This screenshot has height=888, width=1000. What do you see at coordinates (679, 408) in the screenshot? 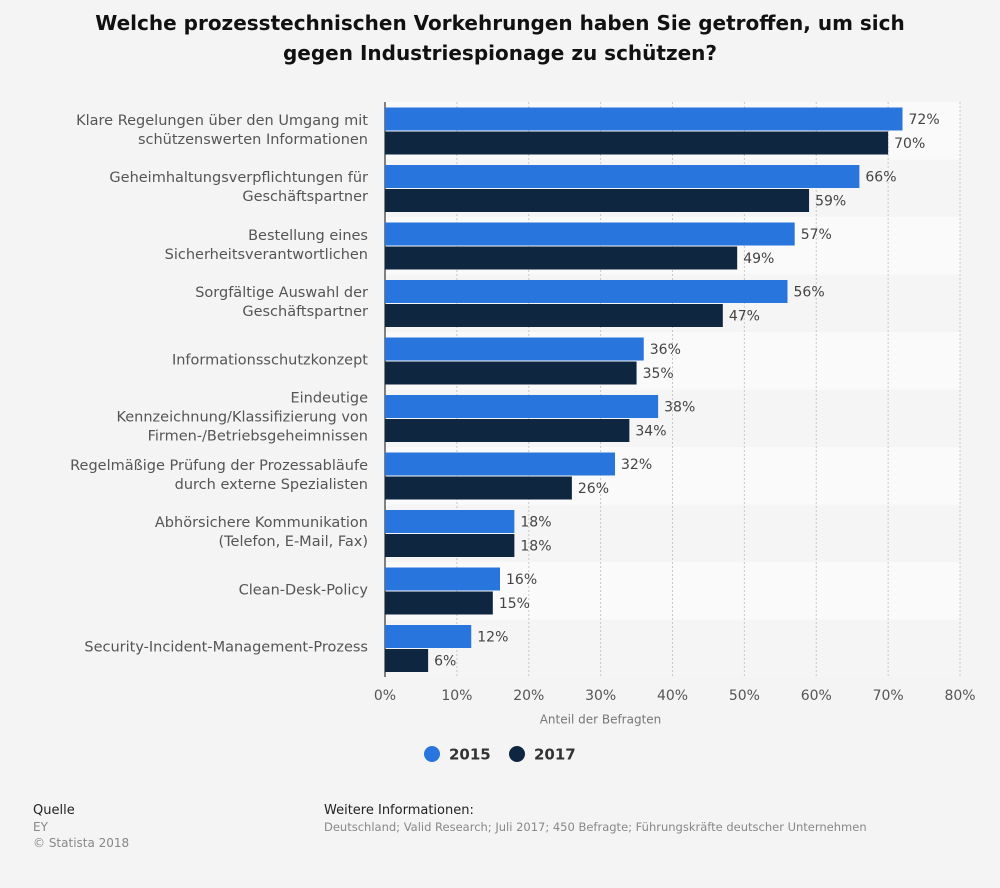
I see `value-label: 38%` at bounding box center [679, 408].